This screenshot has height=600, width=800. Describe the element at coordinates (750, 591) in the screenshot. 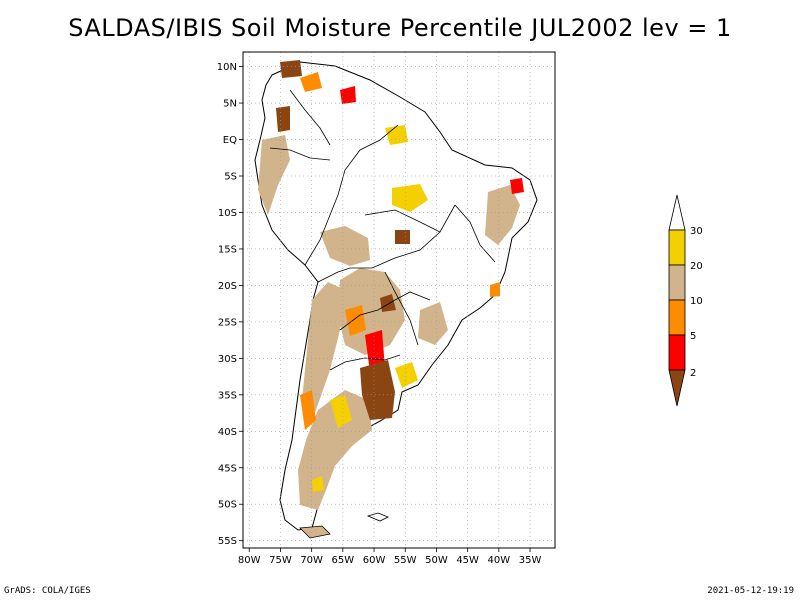

I see `footer-timestamp: 2021-05-12-19:19` at that location.